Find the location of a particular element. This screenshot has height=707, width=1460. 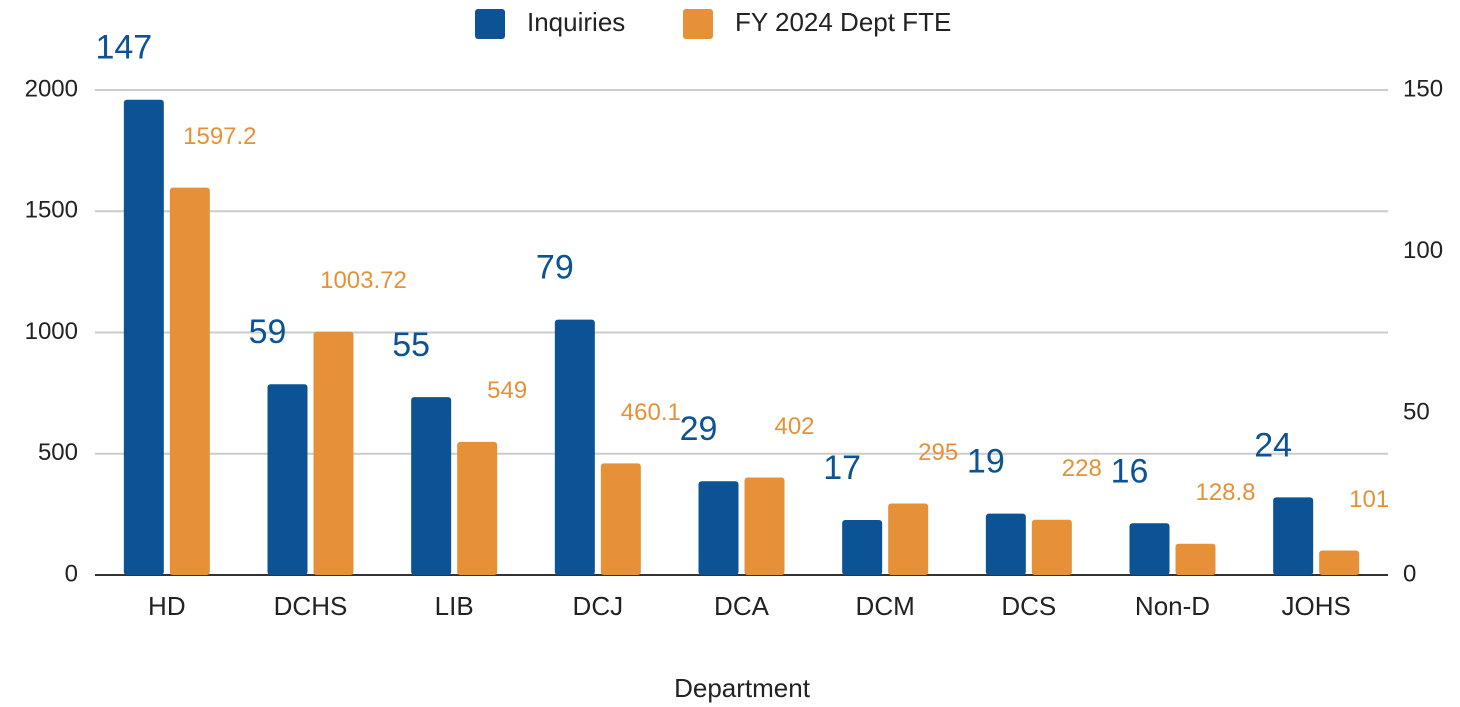

y-tick-label: 0 is located at coordinates (71, 573).